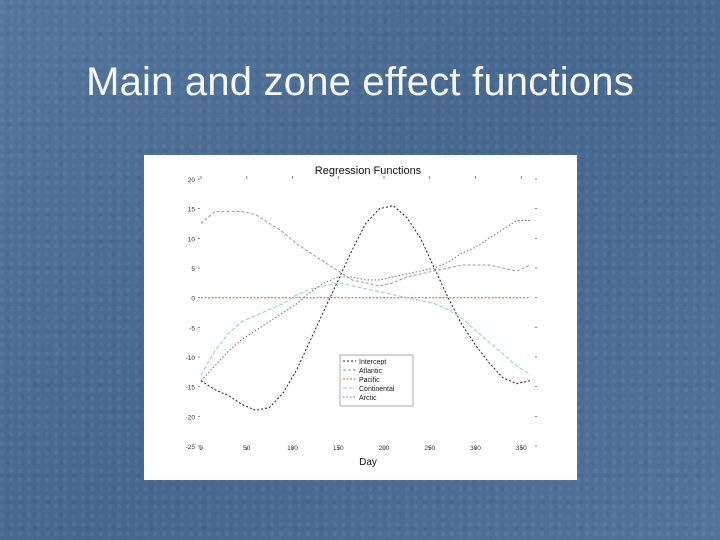 The image size is (720, 540). Describe the element at coordinates (191, 417) in the screenshot. I see `y-tick-label: -20` at that location.